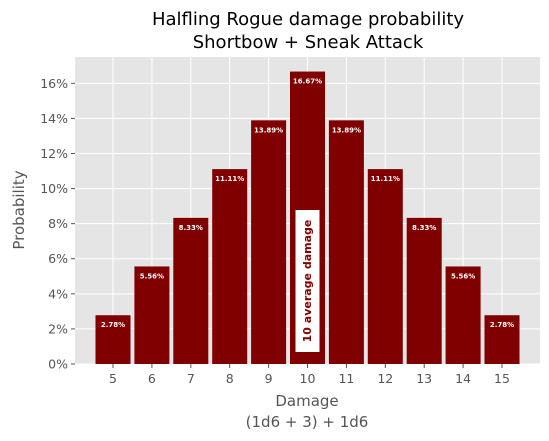 This screenshot has width=549, height=441. What do you see at coordinates (307, 422) in the screenshot?
I see `x-axis-sublabel: (1d6 + 3) + 1d6` at bounding box center [307, 422].